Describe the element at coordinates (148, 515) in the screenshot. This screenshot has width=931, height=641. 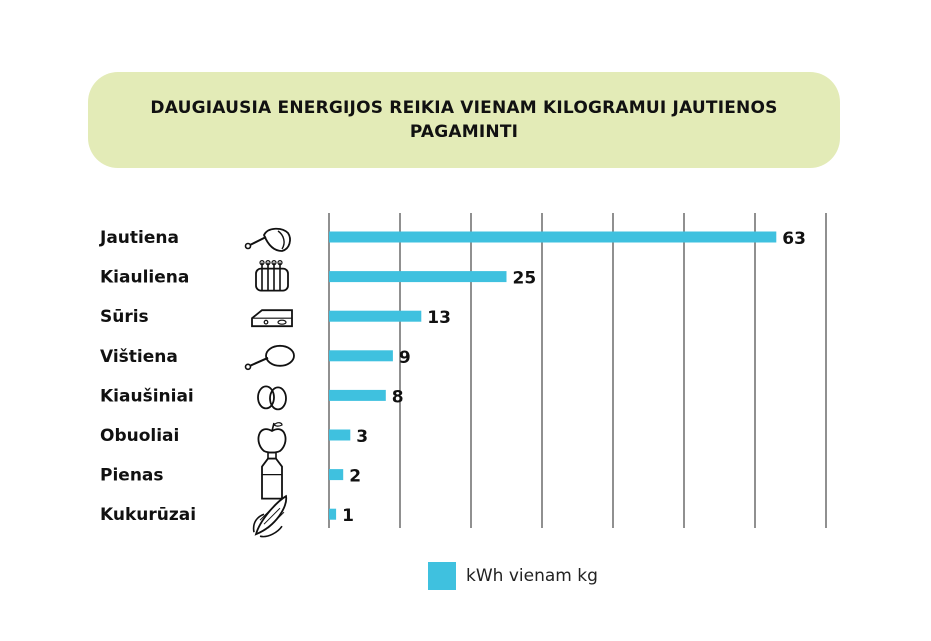
I see `category-label: Kukurūzai` at that location.